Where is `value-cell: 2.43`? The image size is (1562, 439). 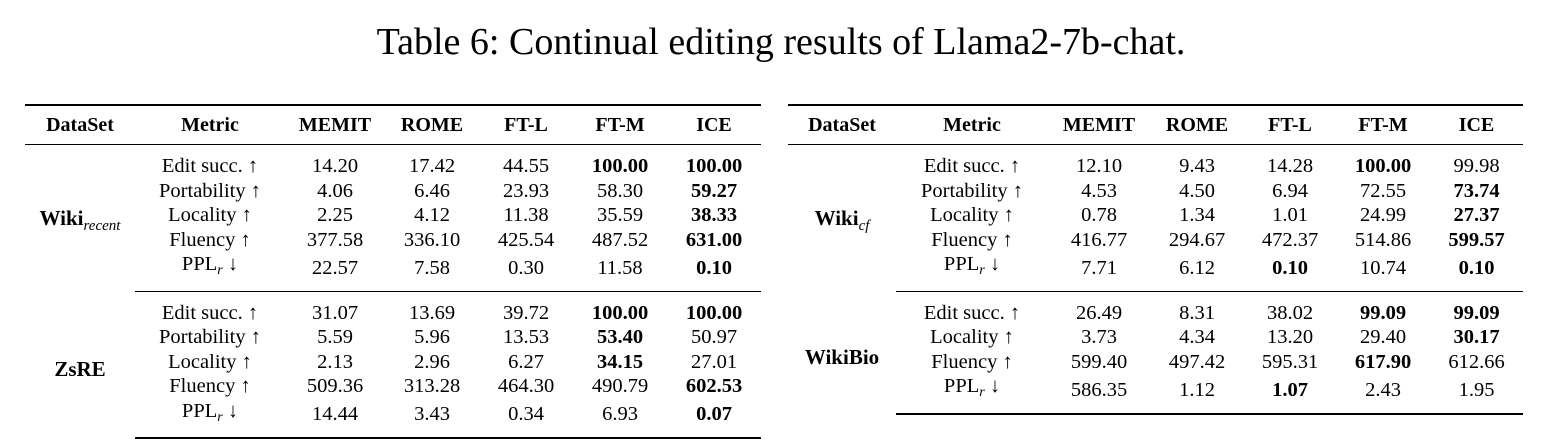 value-cell: 2.43 is located at coordinates (1383, 394).